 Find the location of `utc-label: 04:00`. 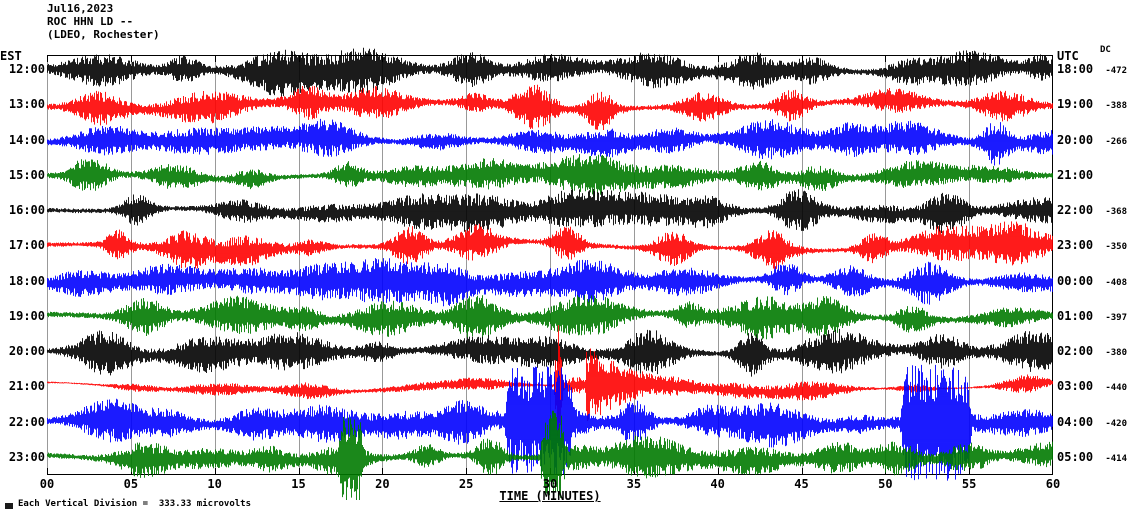

utc-label: 04:00 is located at coordinates (1075, 421).